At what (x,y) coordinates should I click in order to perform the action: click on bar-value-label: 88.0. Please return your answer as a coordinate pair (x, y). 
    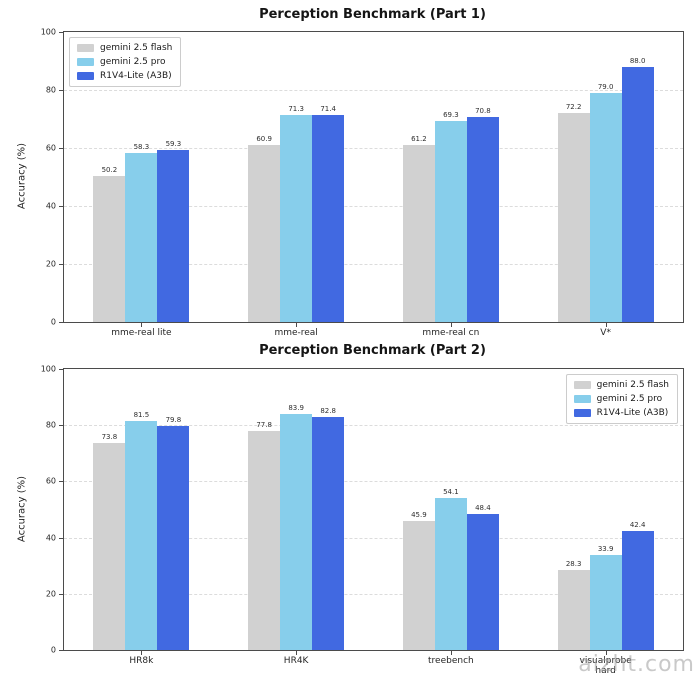
    Looking at the image, I should click on (637, 60).